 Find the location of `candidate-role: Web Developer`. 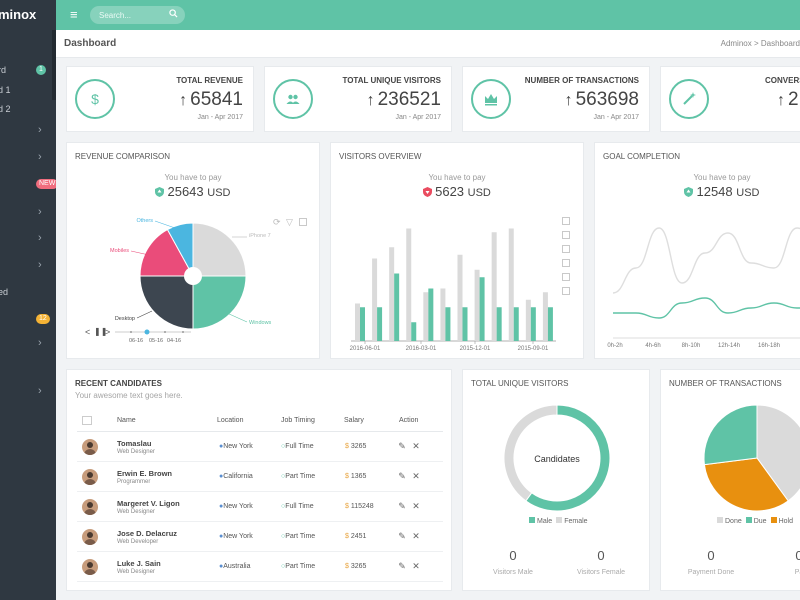

candidate-role: Web Developer is located at coordinates (138, 542).